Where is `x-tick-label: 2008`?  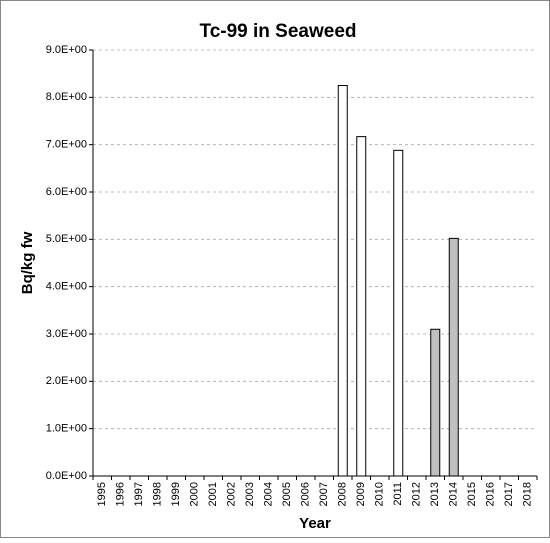 x-tick-label: 2008 is located at coordinates (343, 494).